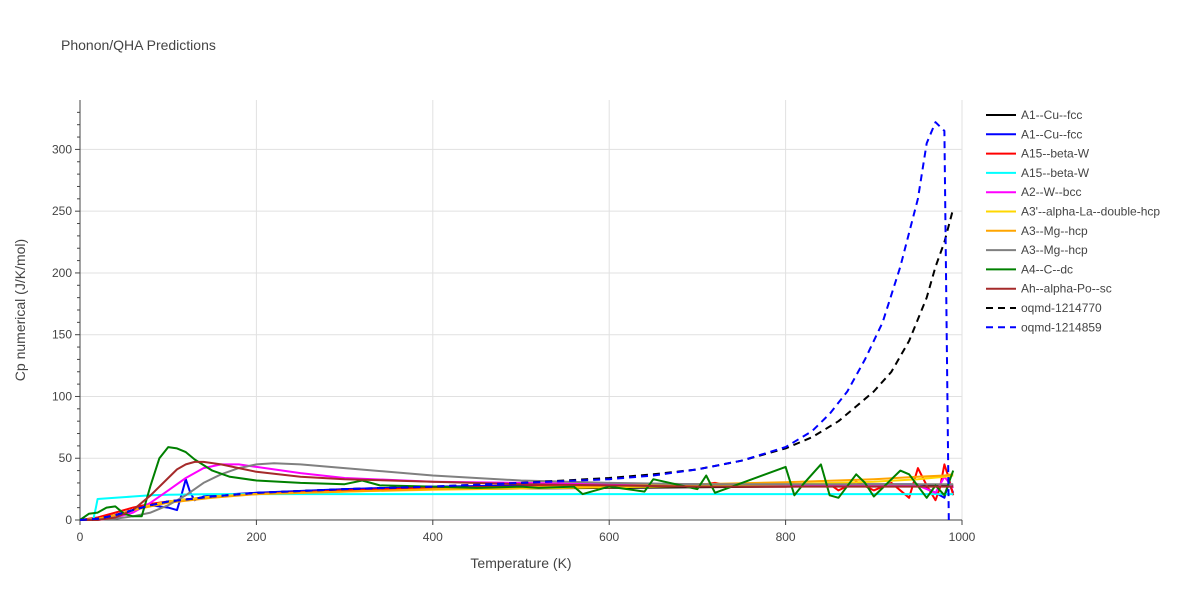  What do you see at coordinates (80, 537) in the screenshot?
I see `x-tick-label: 0` at bounding box center [80, 537].